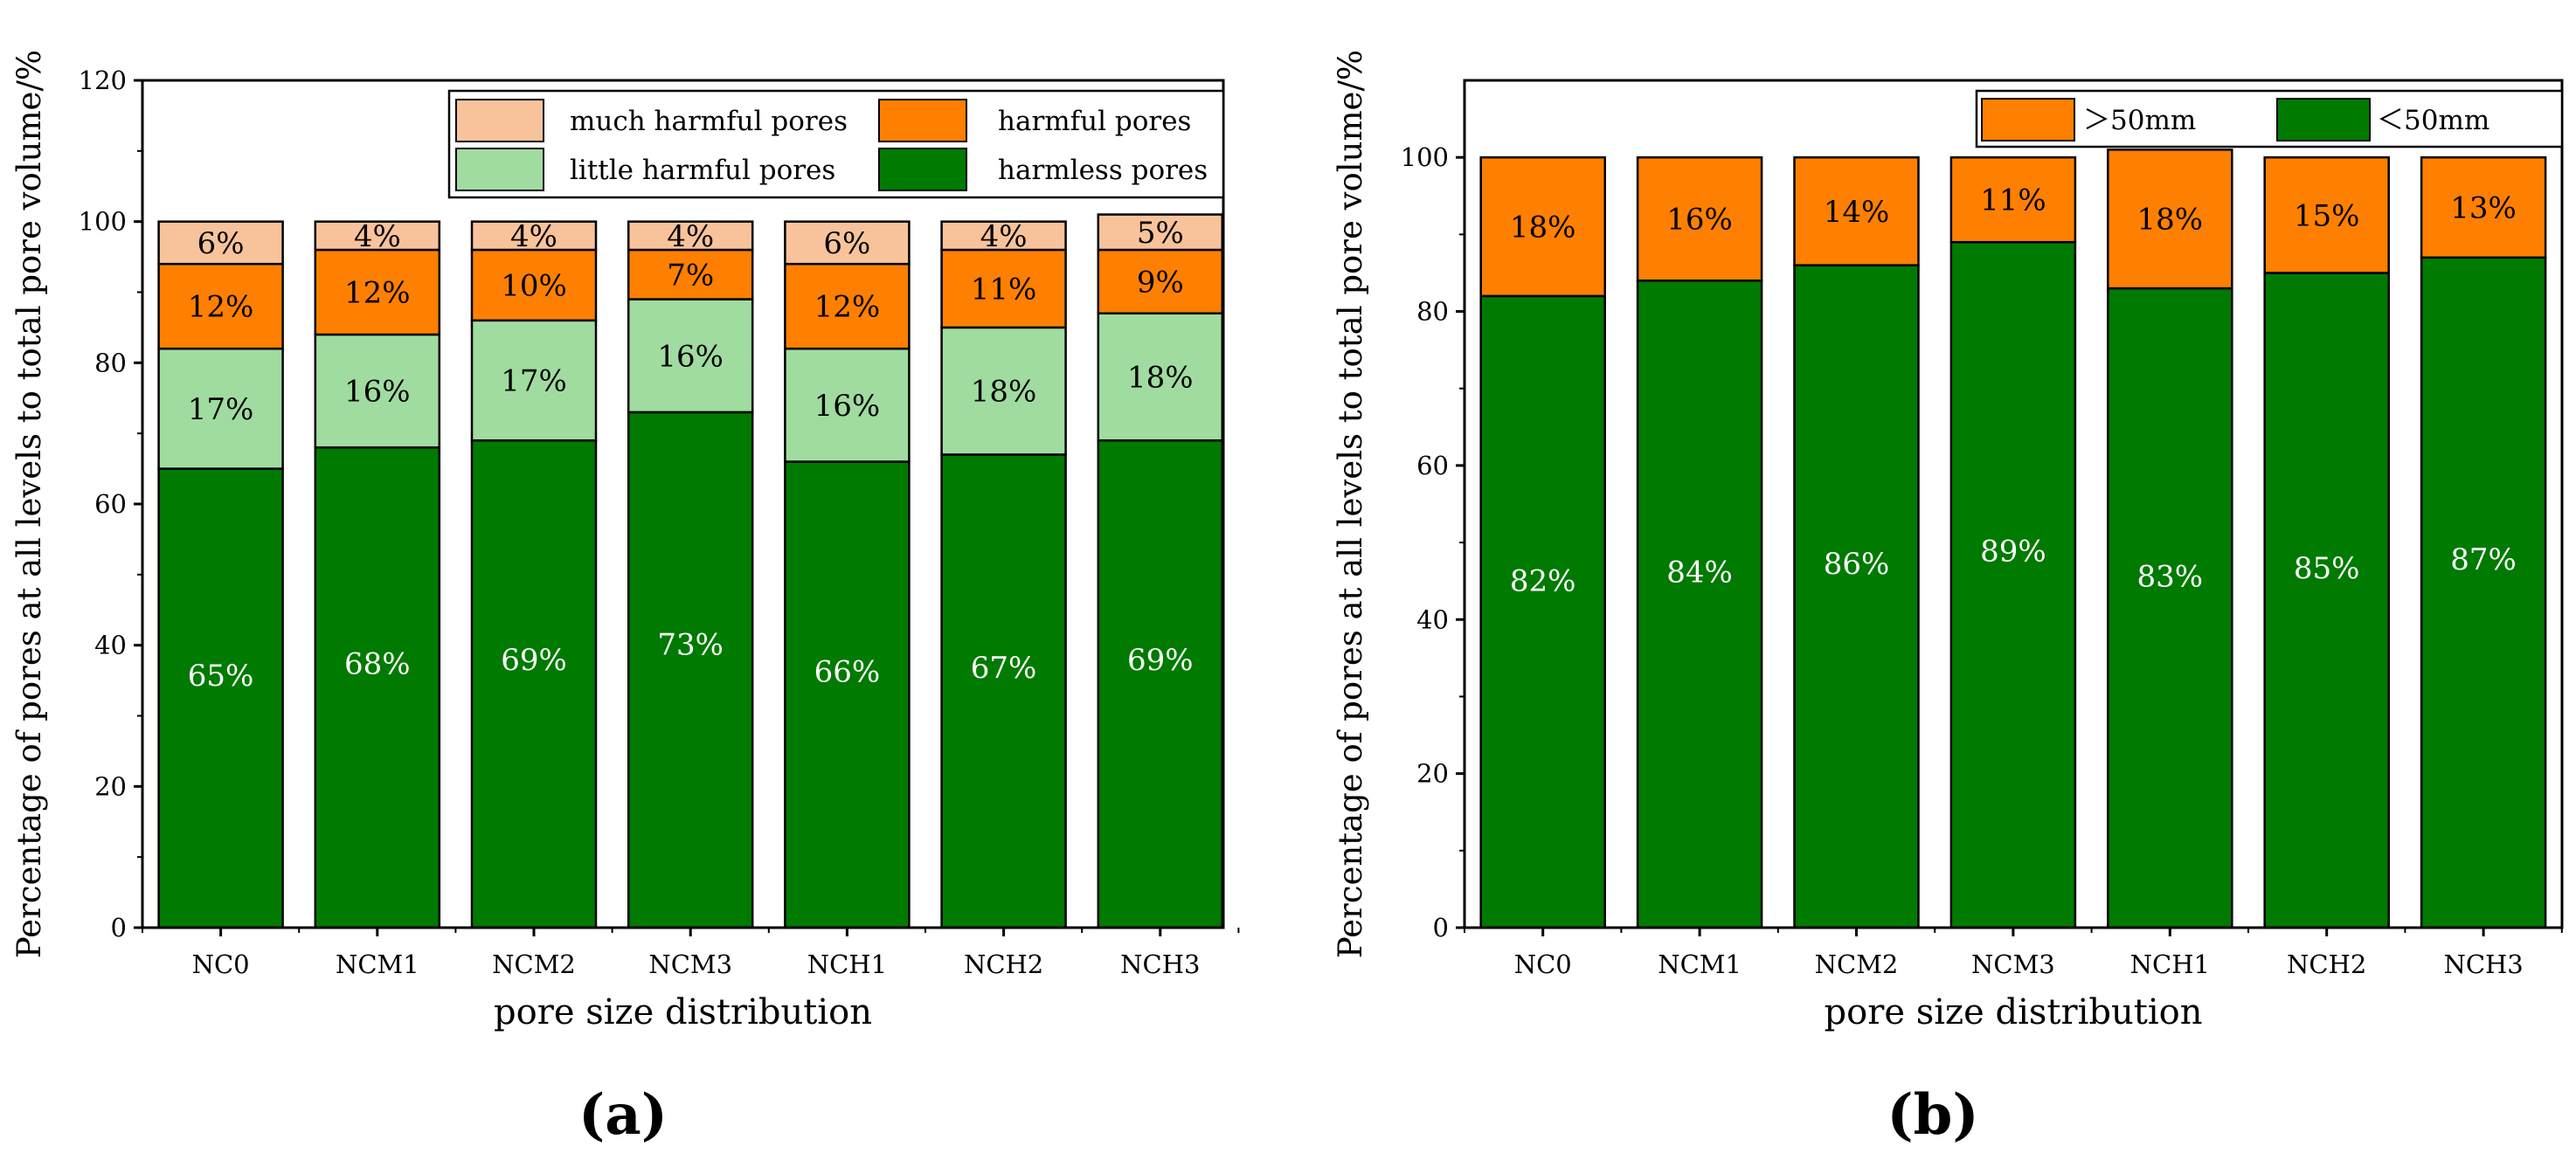 This screenshot has width=2576, height=1153. What do you see at coordinates (2139, 121) in the screenshot?
I see `legend-label: ＞50mm` at bounding box center [2139, 121].